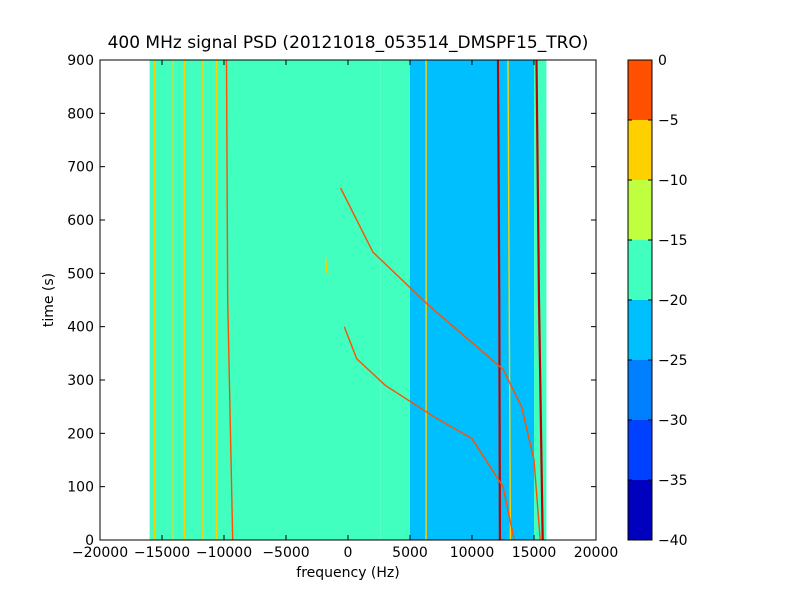 The height and width of the screenshot is (600, 800). What do you see at coordinates (673, 301) in the screenshot?
I see `colorbar-tick-label: −20` at bounding box center [673, 301].